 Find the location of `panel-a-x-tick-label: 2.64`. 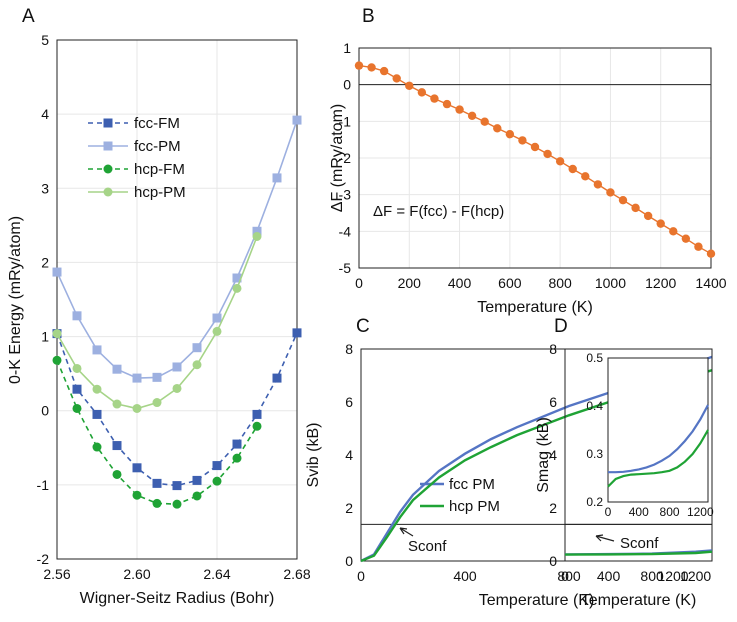

panel-a-x-tick-label: 2.64 is located at coordinates (216, 574).